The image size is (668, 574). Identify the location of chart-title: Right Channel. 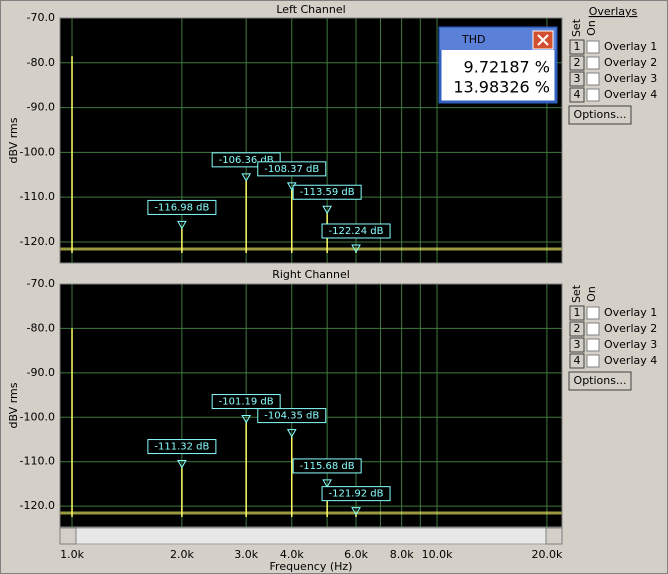
(311, 274).